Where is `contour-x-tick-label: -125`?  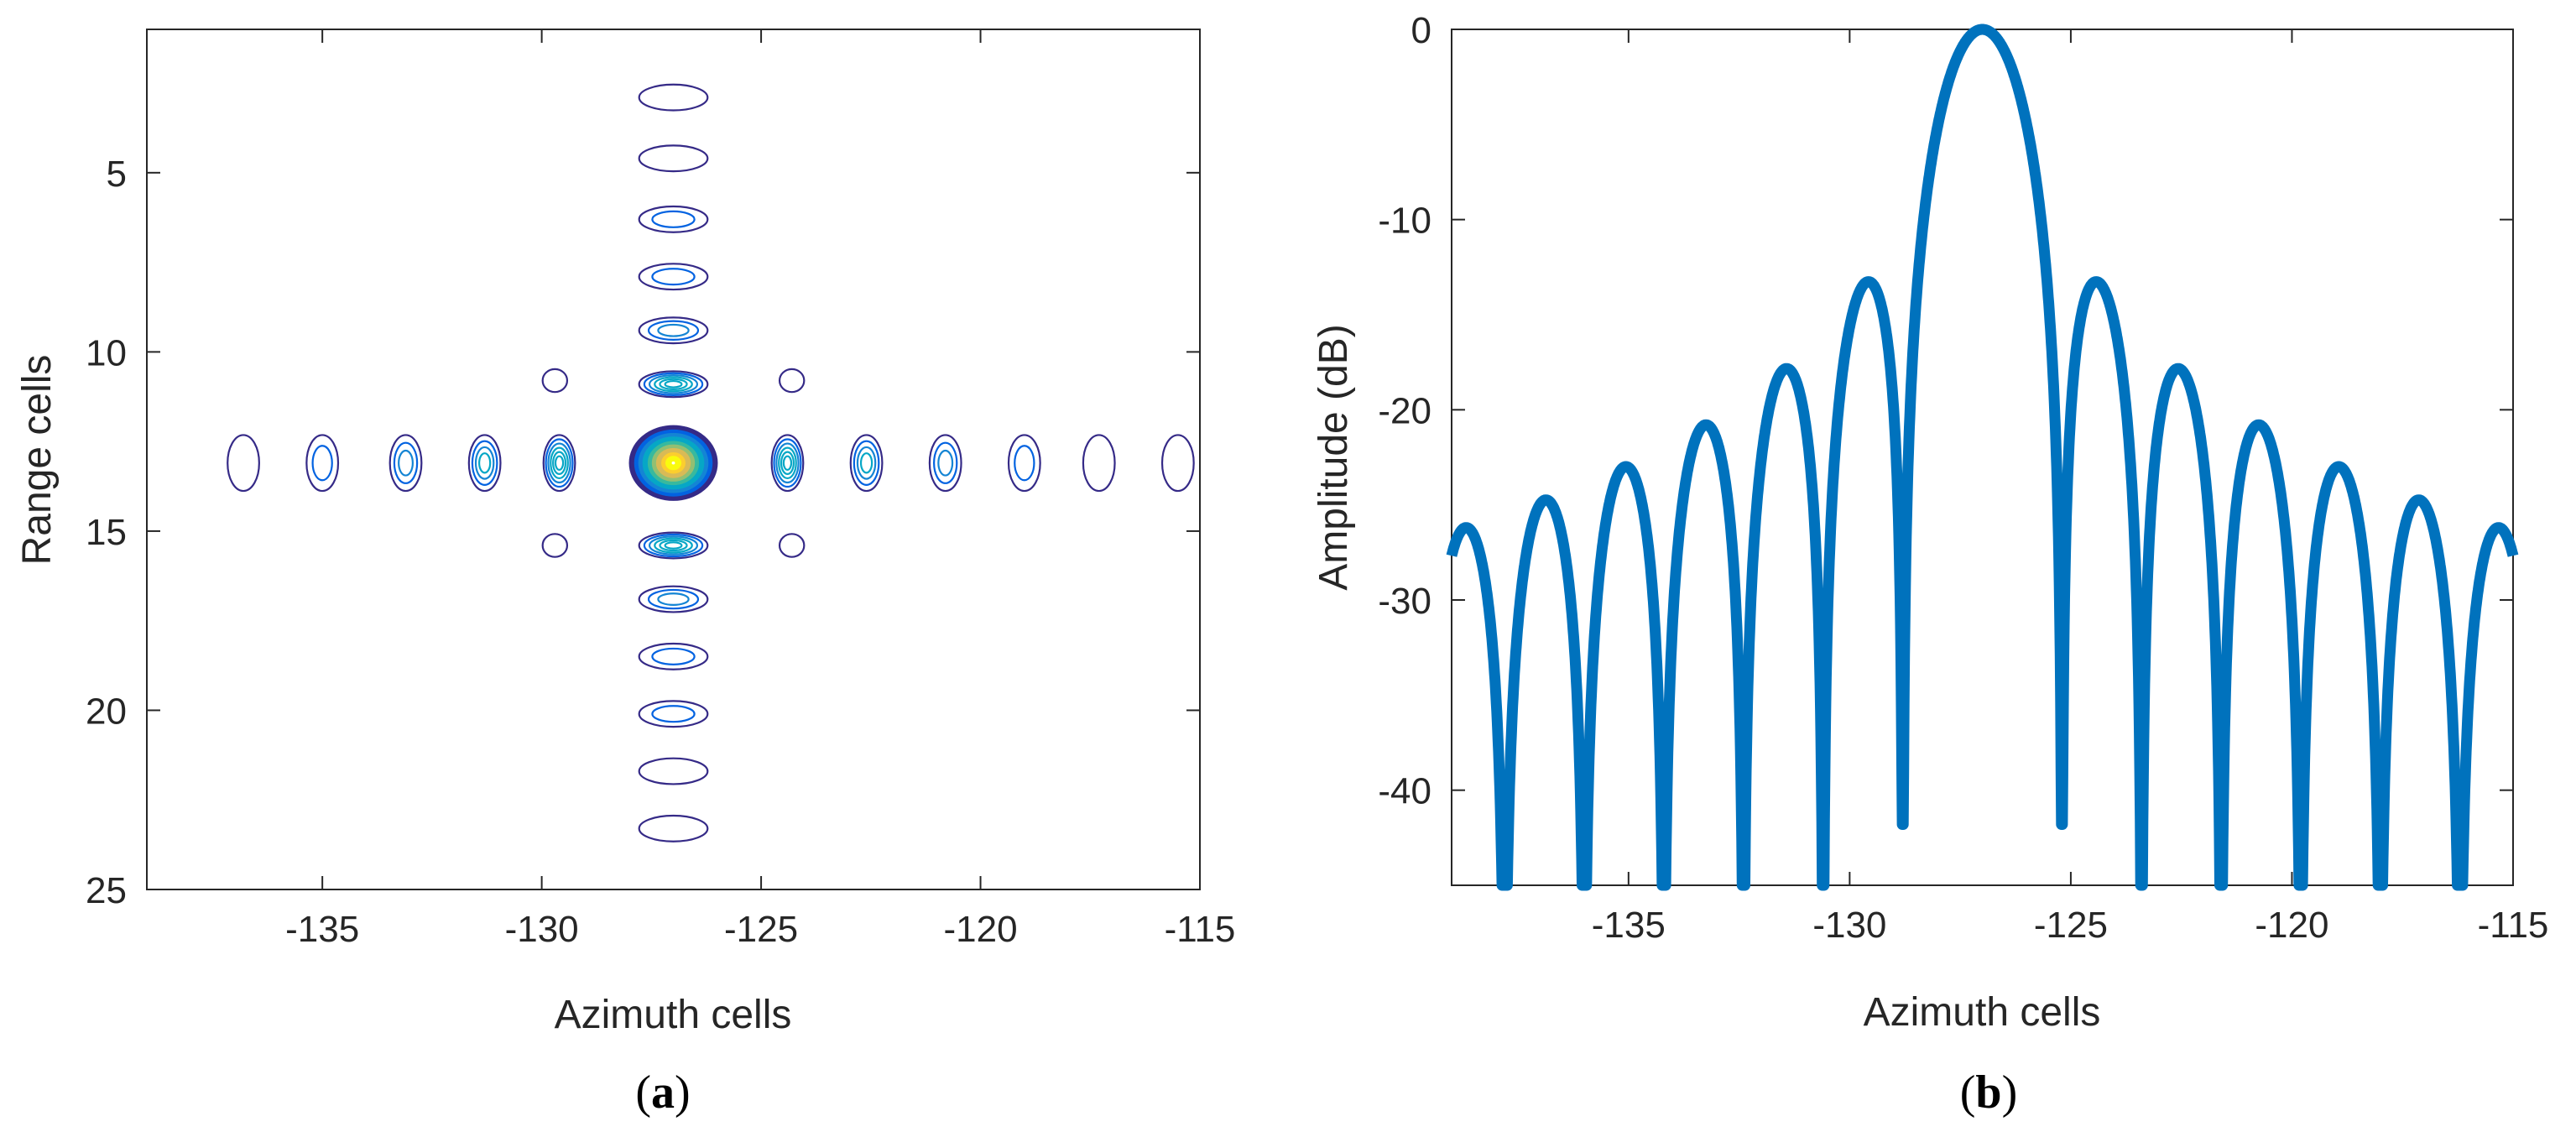
contour-x-tick-label: -125 is located at coordinates (761, 930).